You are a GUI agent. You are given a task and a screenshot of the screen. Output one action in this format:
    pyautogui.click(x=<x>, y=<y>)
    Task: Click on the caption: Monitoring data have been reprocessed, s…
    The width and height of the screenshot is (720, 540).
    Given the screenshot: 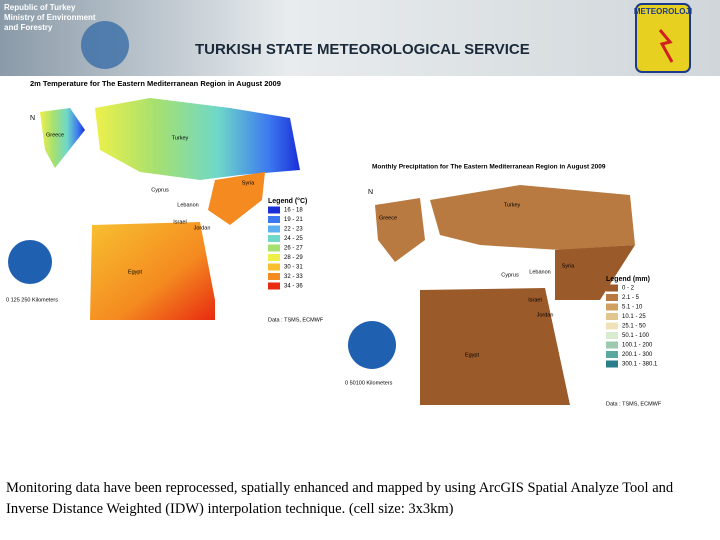 What is the action you would take?
    pyautogui.click(x=340, y=498)
    